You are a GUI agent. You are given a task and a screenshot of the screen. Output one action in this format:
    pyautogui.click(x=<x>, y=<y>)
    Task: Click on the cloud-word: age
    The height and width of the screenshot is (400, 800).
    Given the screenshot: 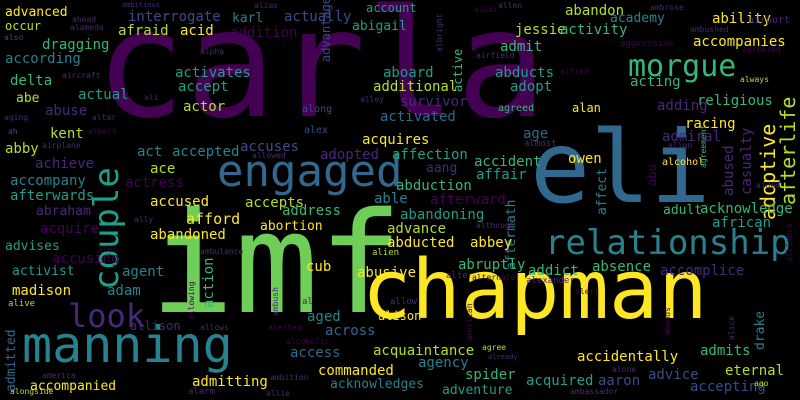 What is the action you would take?
    pyautogui.click(x=536, y=134)
    